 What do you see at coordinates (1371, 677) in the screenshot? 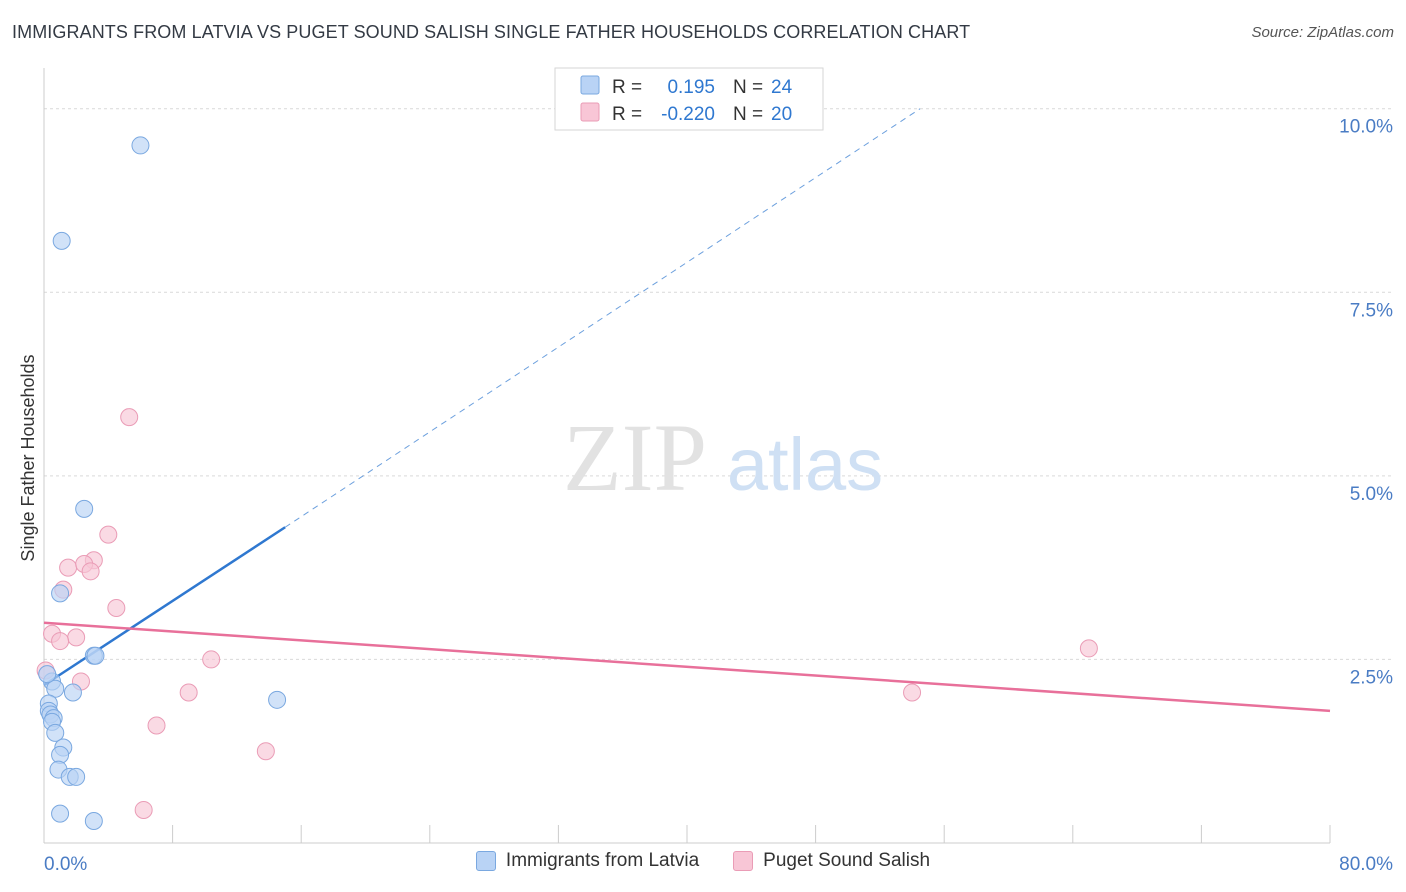
I see `y-tick-label: 2.5%` at bounding box center [1371, 677].